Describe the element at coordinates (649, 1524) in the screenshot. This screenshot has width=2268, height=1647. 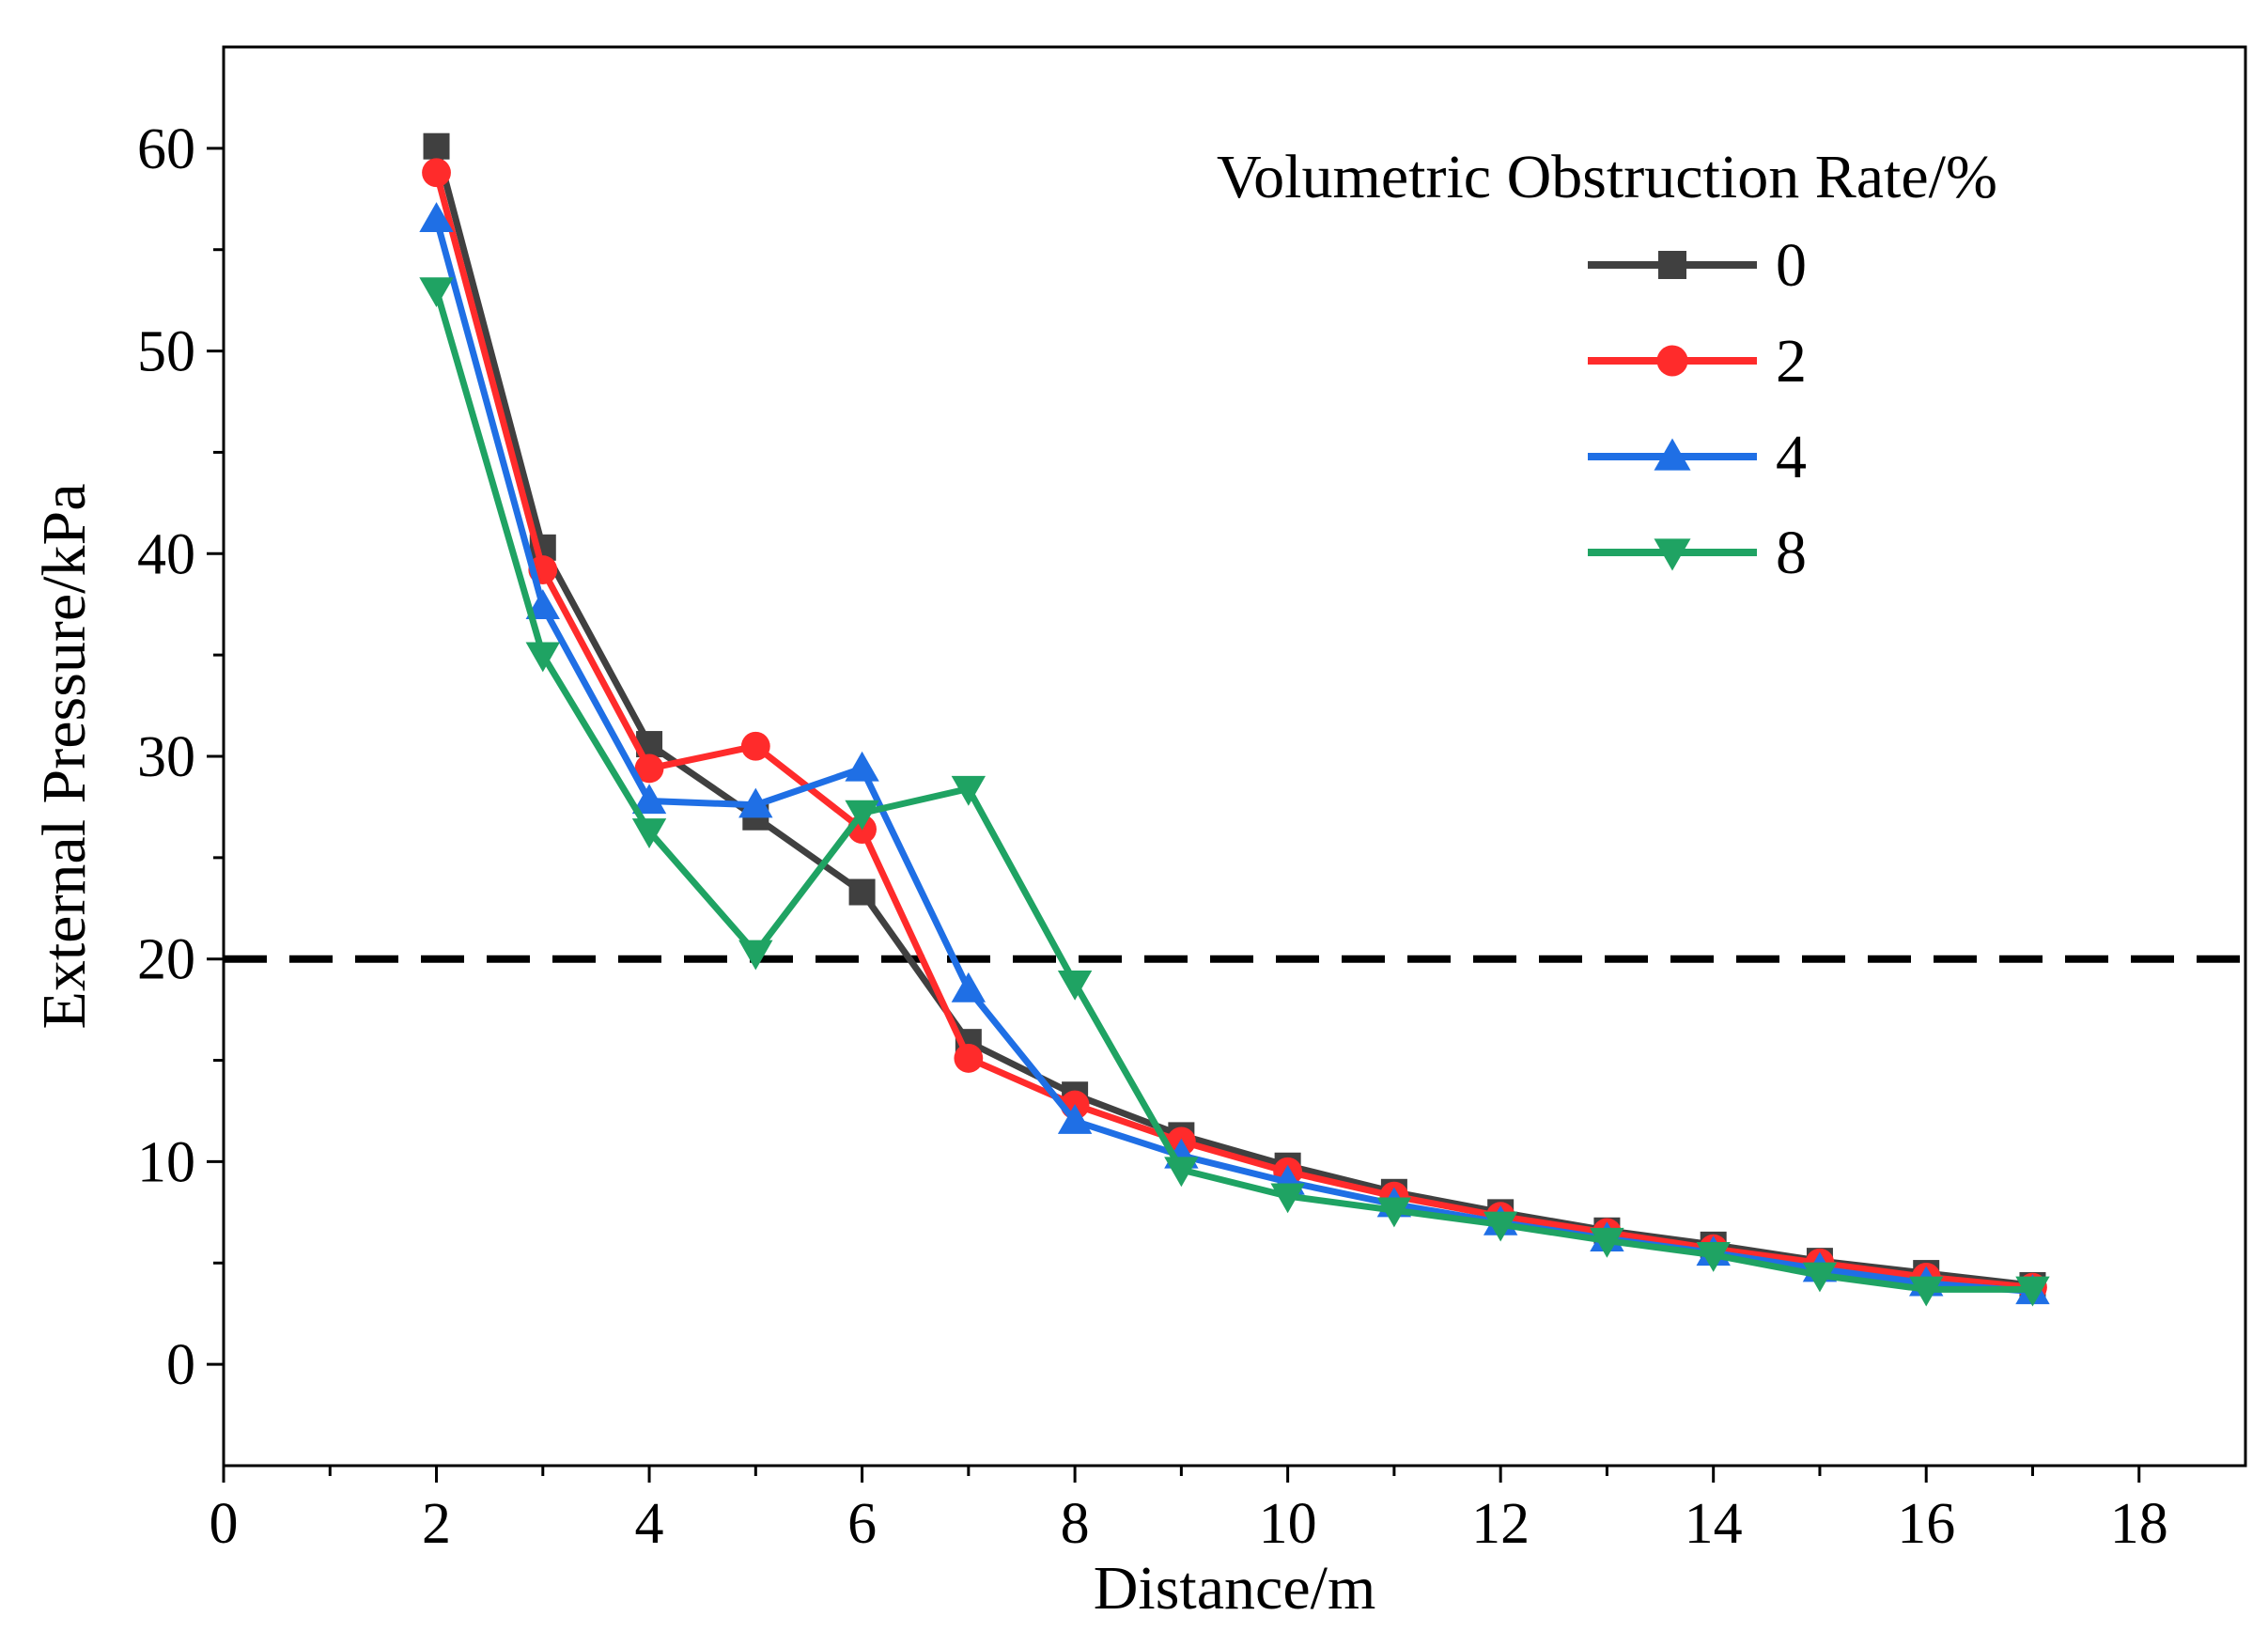
I see `x-tick-label: 4` at that location.